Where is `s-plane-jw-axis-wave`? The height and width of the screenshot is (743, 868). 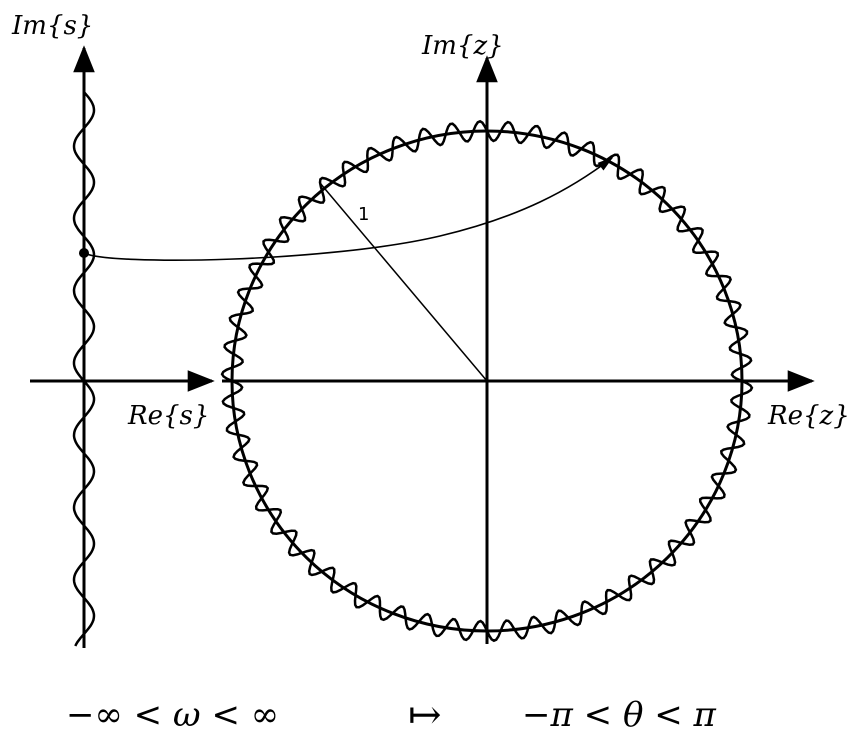
s-plane-jw-axis-wave is located at coordinates (84, 369).